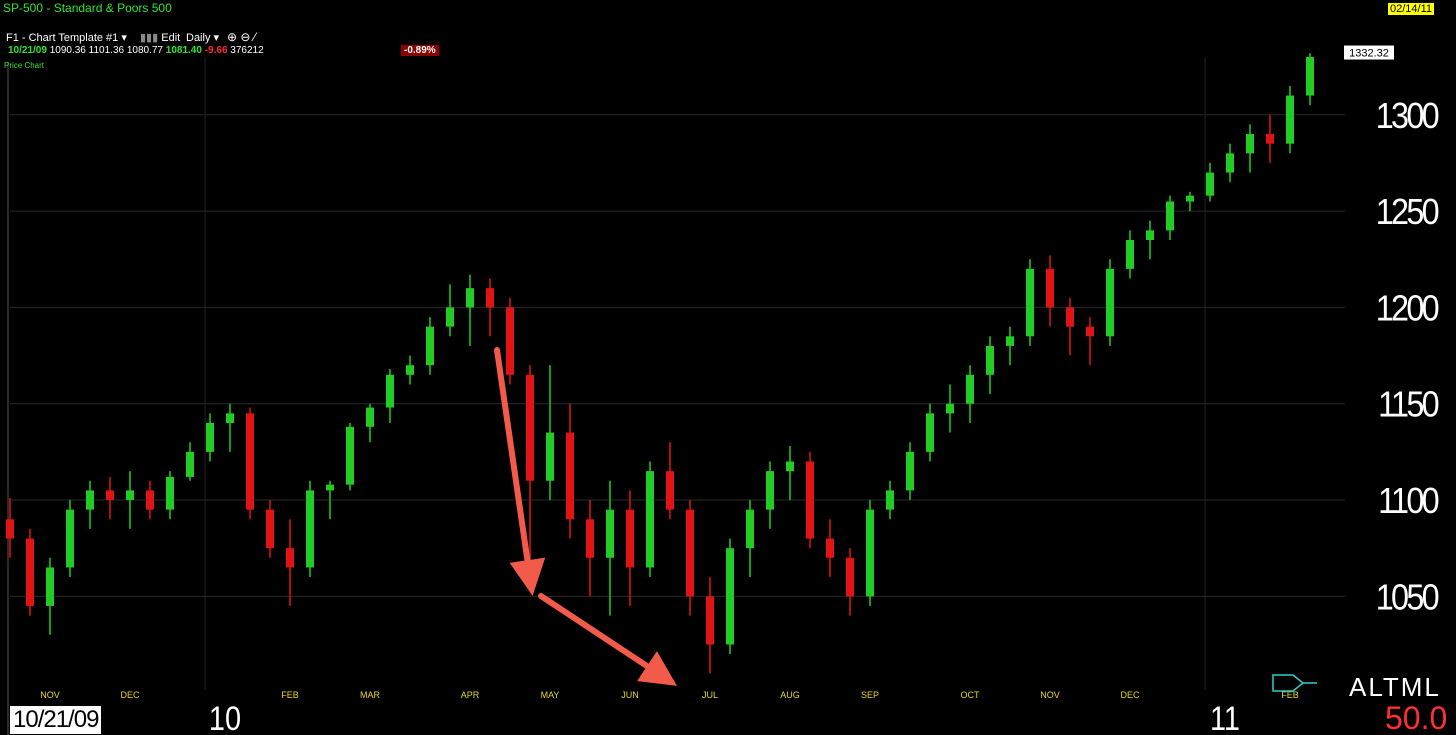  I want to click on last-price-label: 1332.32, so click(1369, 54).